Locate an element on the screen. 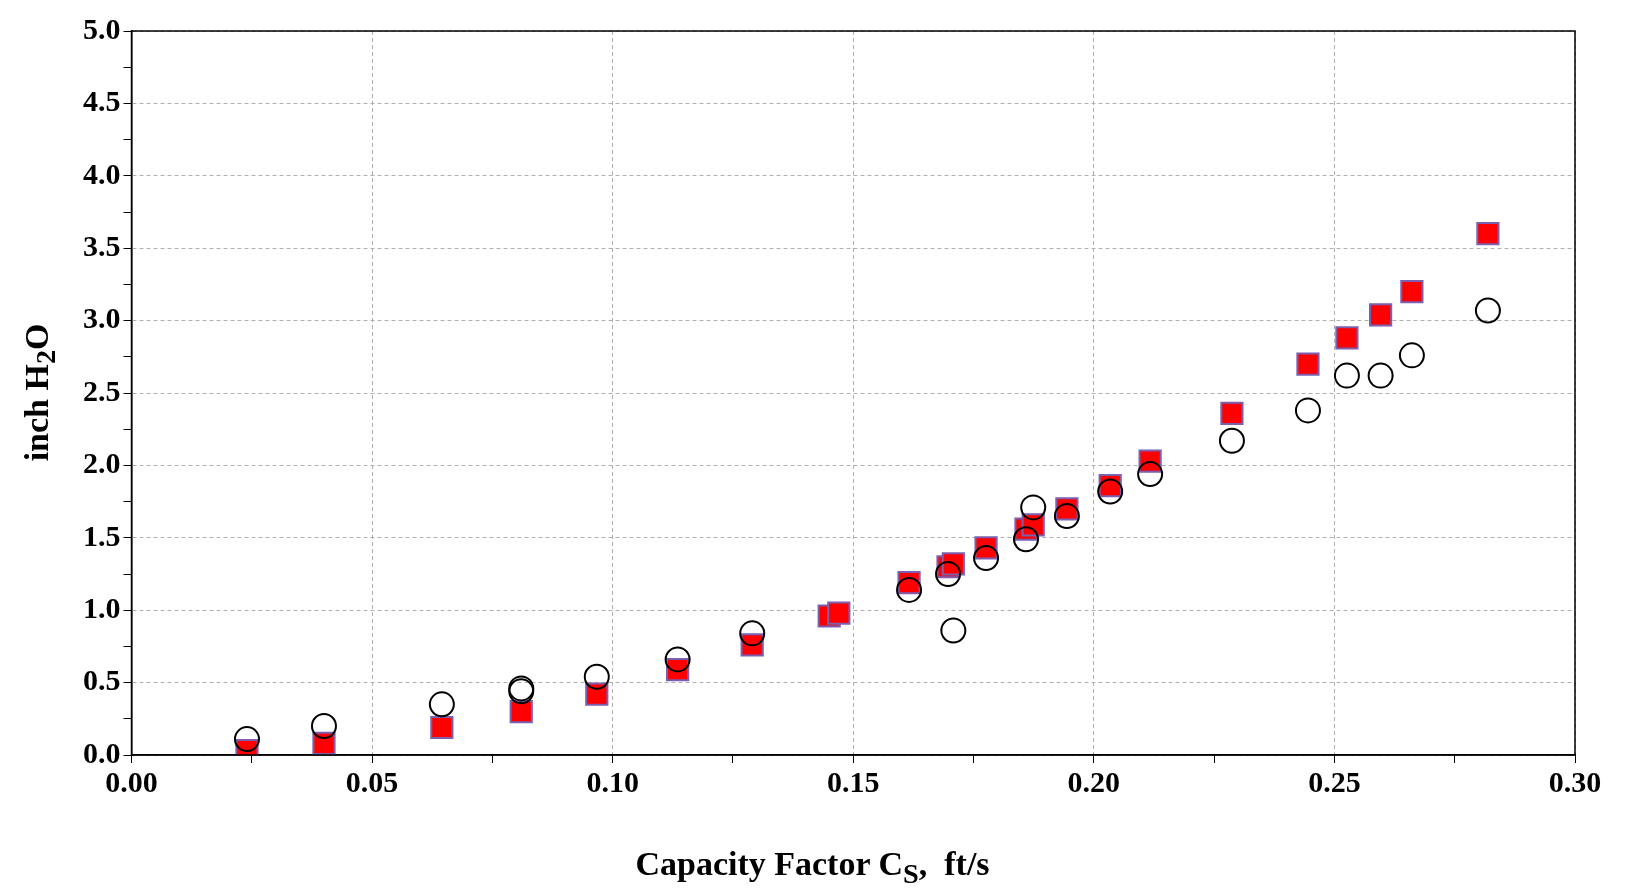 This screenshot has height=891, width=1625. y-tick-label: 2.5 is located at coordinates (102, 390).